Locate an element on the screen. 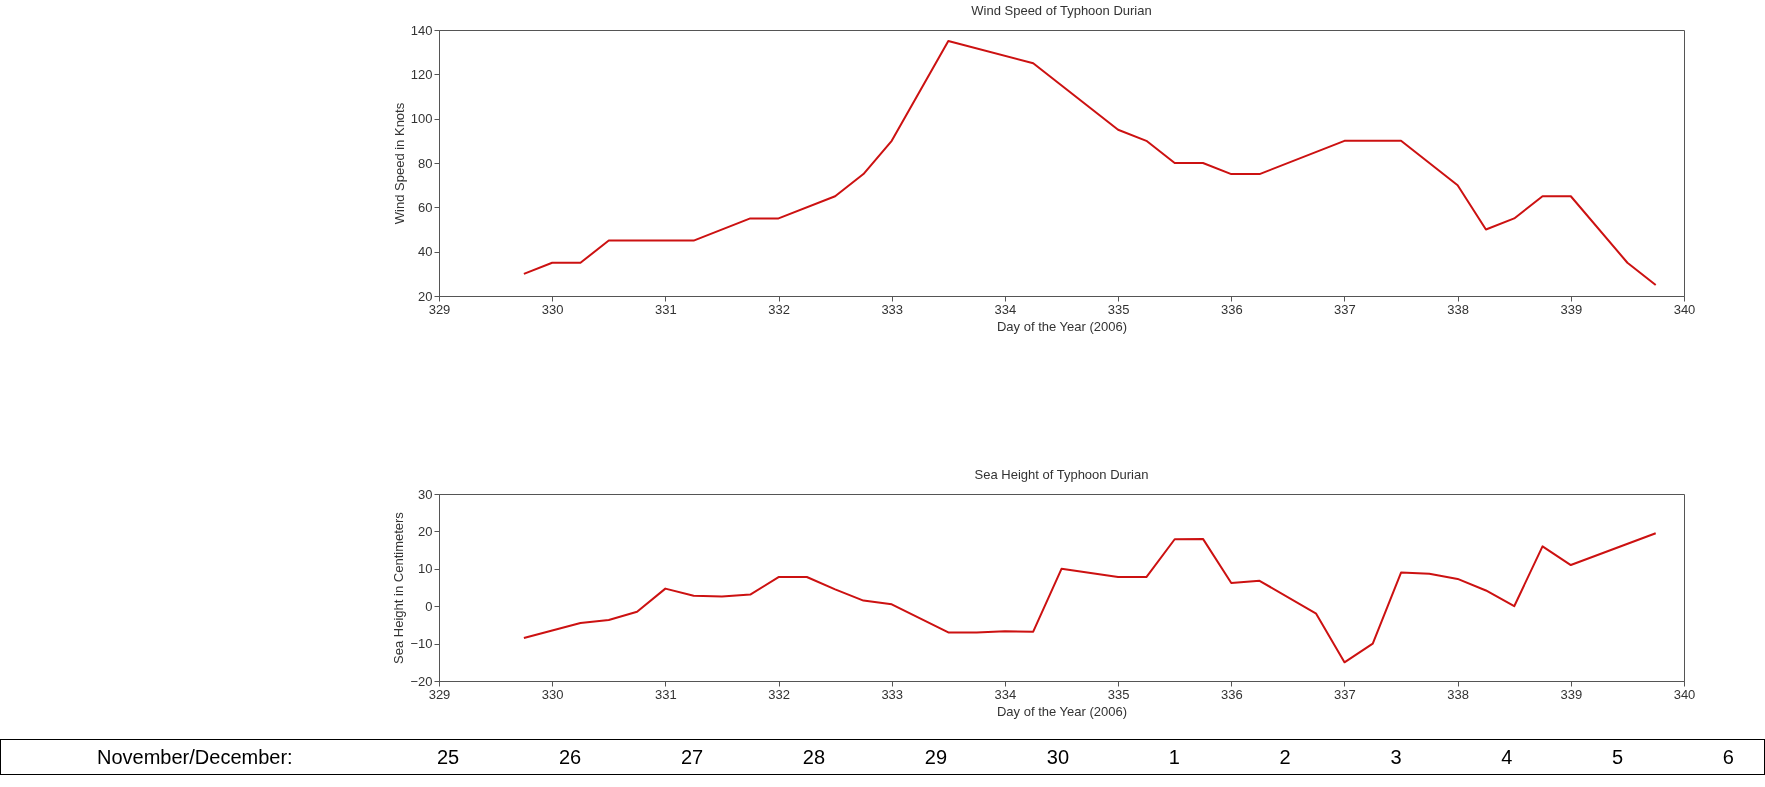 Image resolution: width=1765 pixels, height=787 pixels. y-tick-label: 140 is located at coordinates (421, 30).